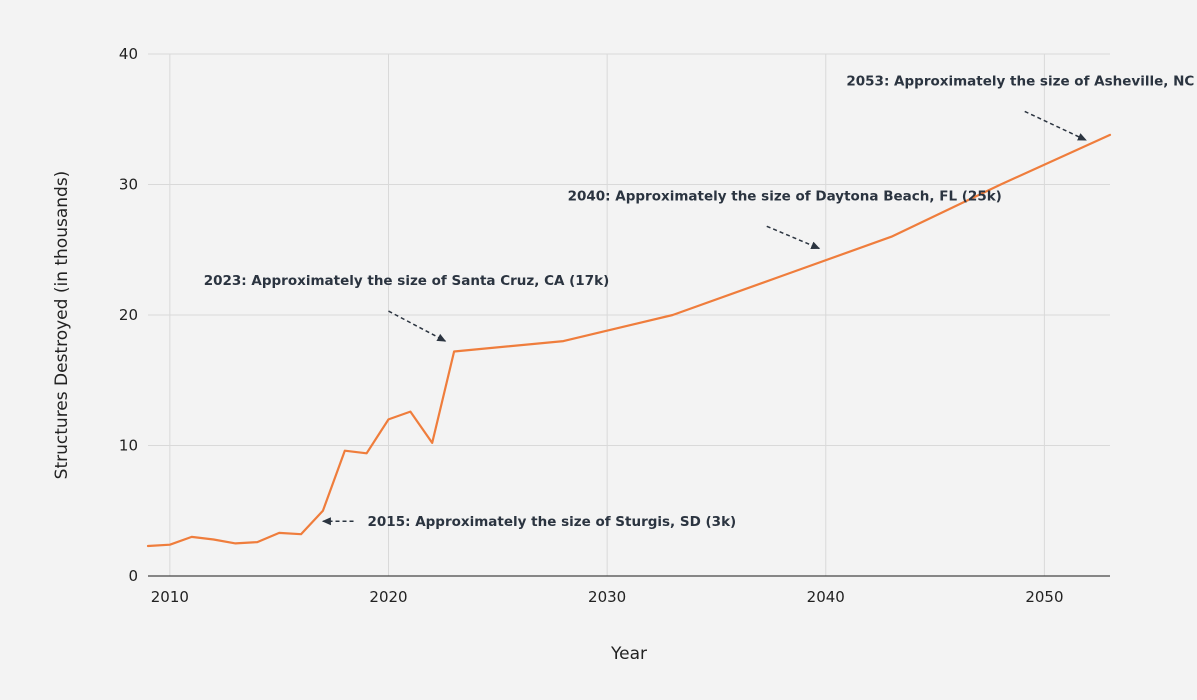 This screenshot has width=1197, height=700. I want to click on y-tick-label: 40, so click(128, 54).